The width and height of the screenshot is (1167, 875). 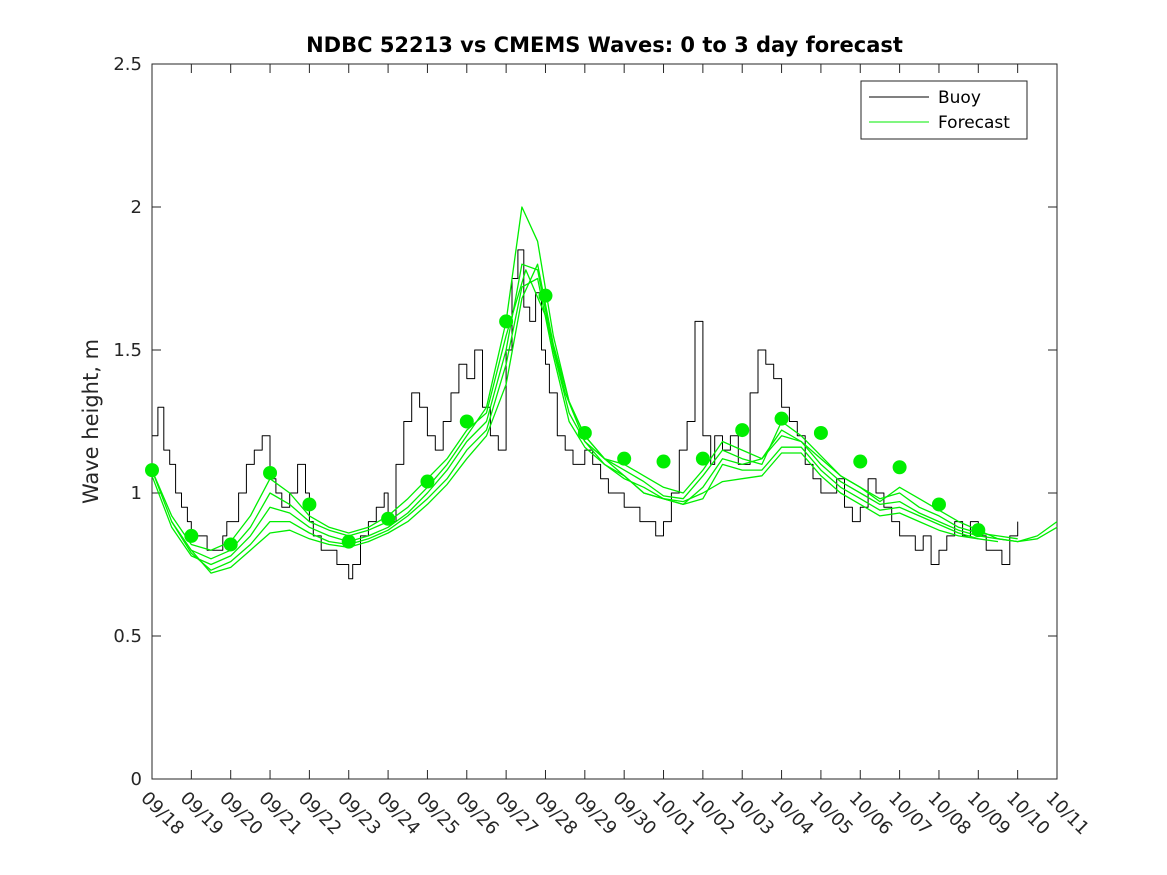 I want to click on y-tick-label: 0, so click(x=136, y=779).